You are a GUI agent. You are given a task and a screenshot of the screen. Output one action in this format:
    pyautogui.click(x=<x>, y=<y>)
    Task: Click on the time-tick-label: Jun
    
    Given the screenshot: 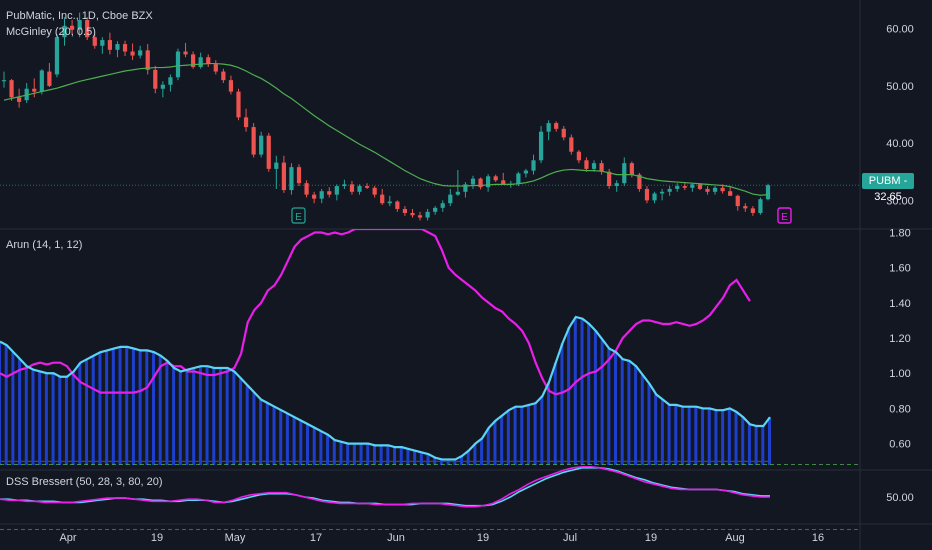 What is the action you would take?
    pyautogui.click(x=396, y=538)
    